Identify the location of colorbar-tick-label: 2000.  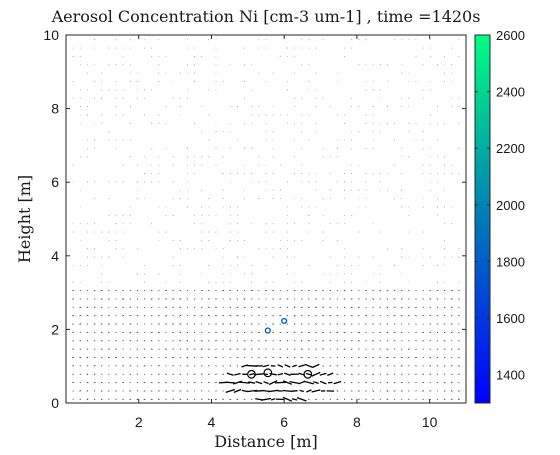
(510, 205).